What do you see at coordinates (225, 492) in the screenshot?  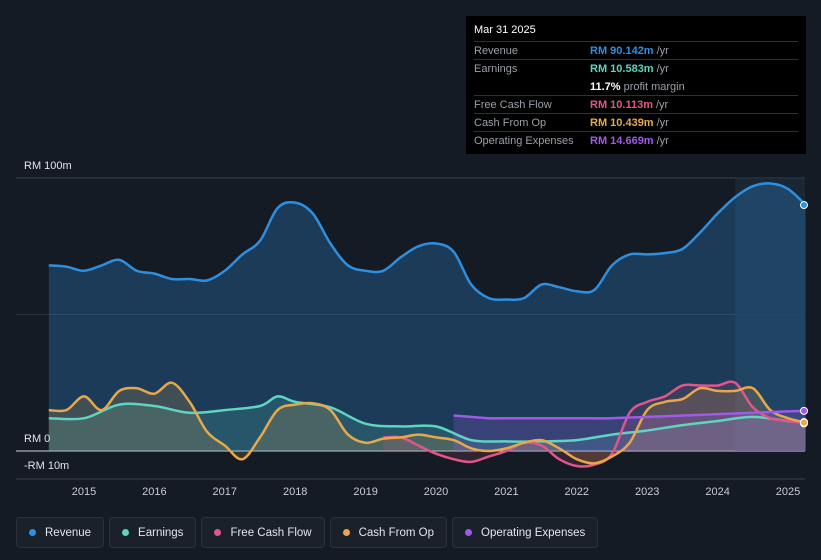 I see `x-tick-label-2017: 2017` at bounding box center [225, 492].